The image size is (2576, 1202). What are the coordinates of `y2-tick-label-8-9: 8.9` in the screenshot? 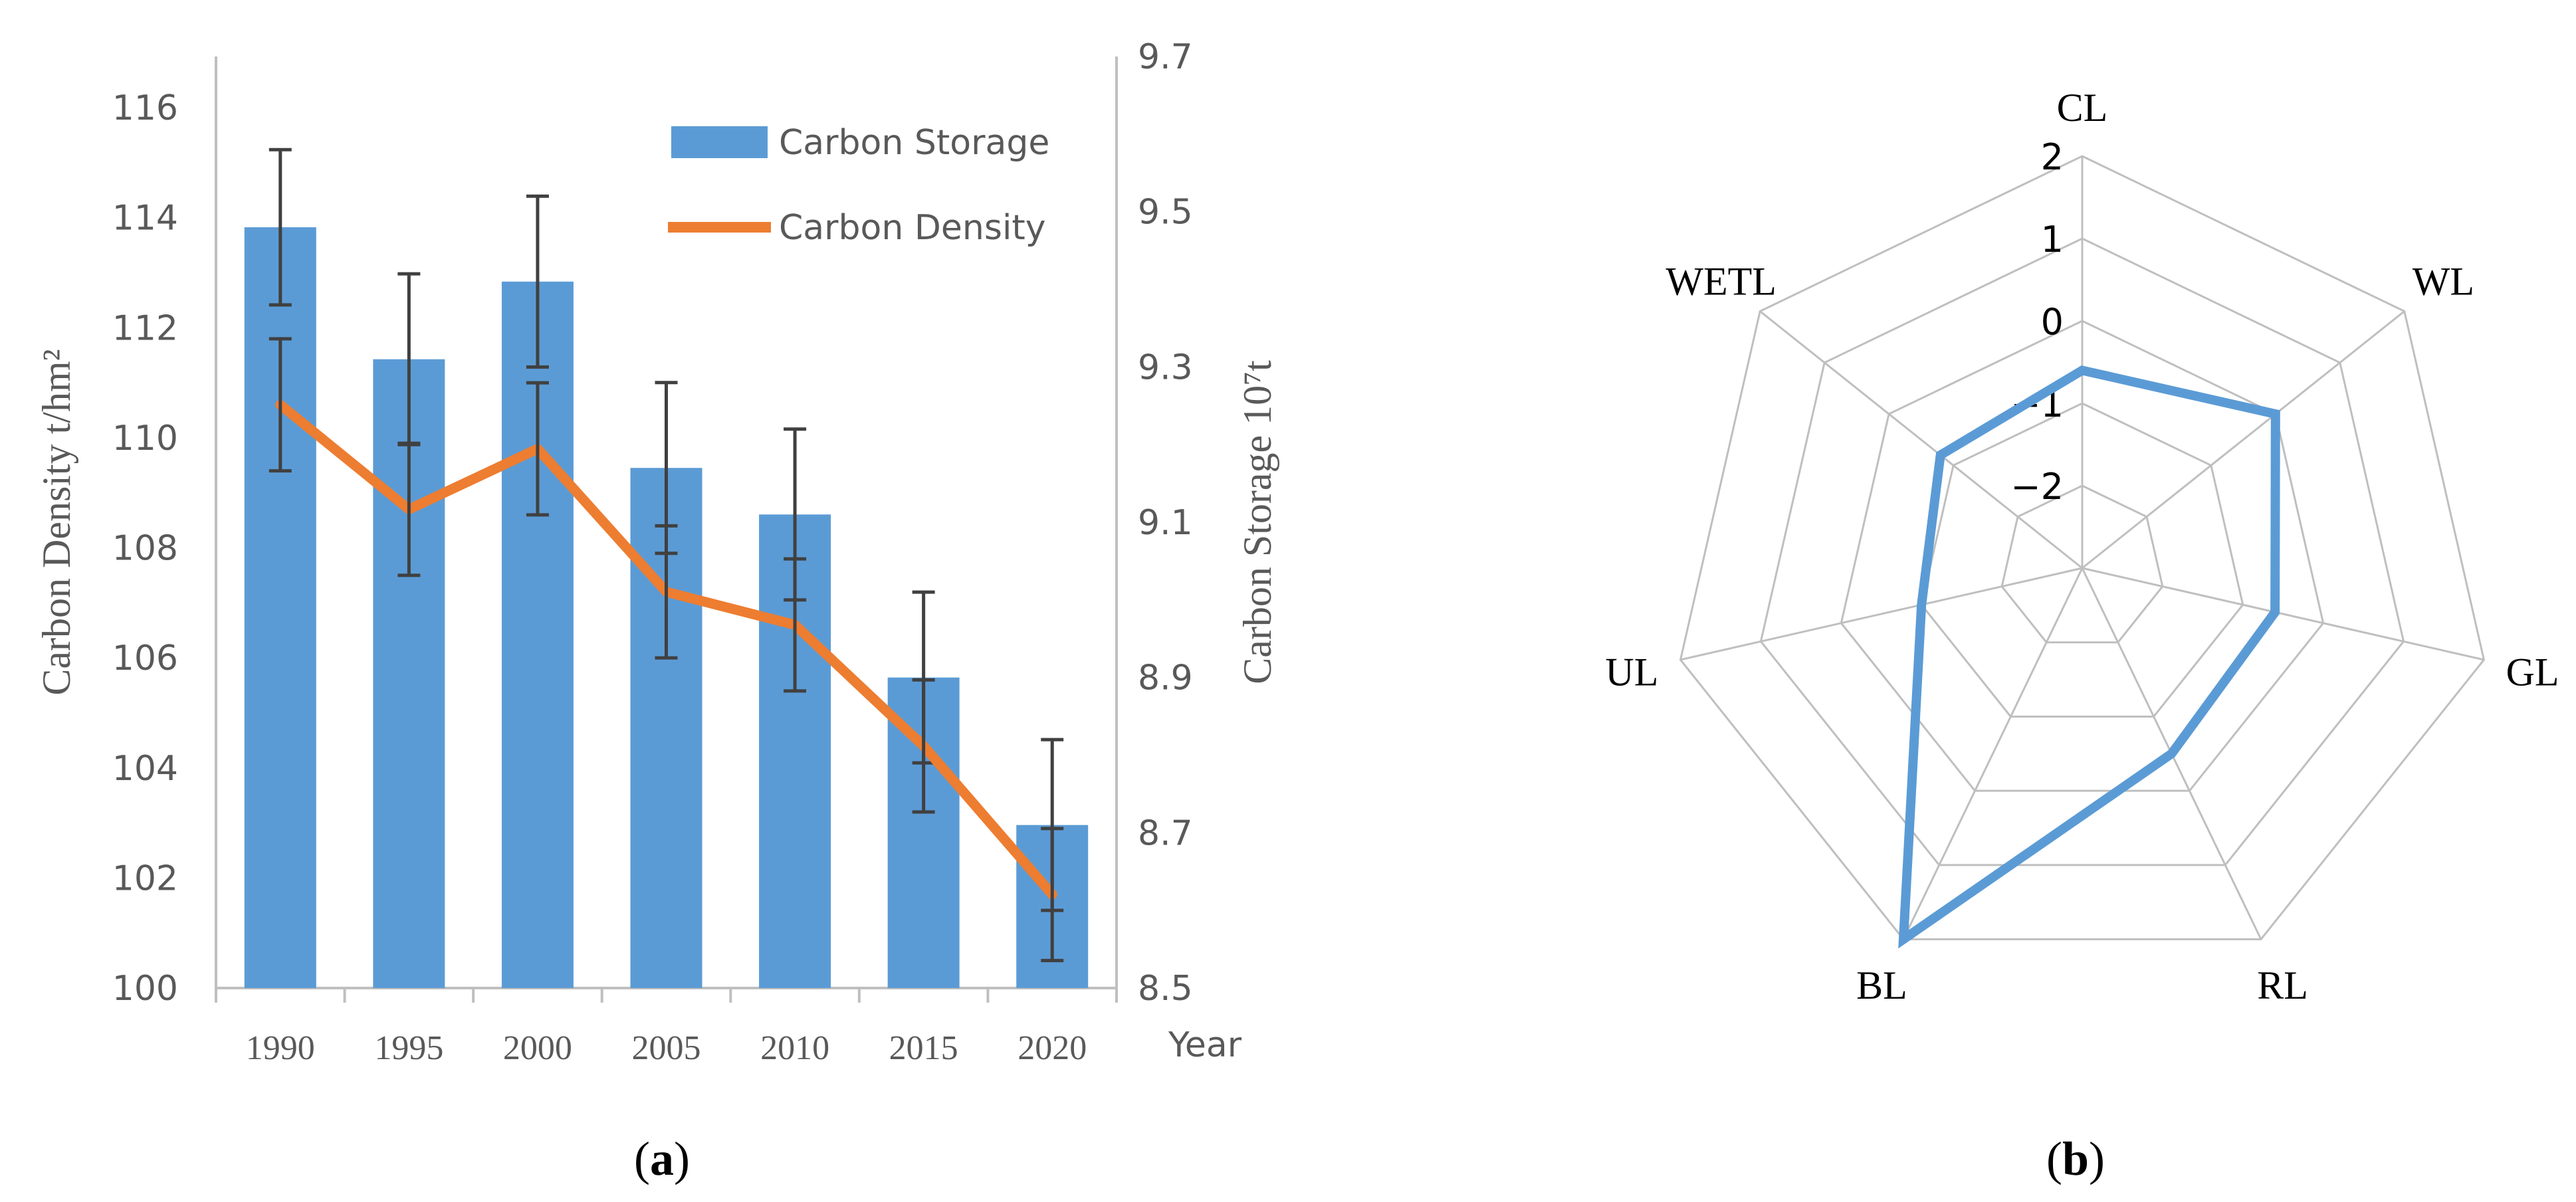 It's located at (1165, 678).